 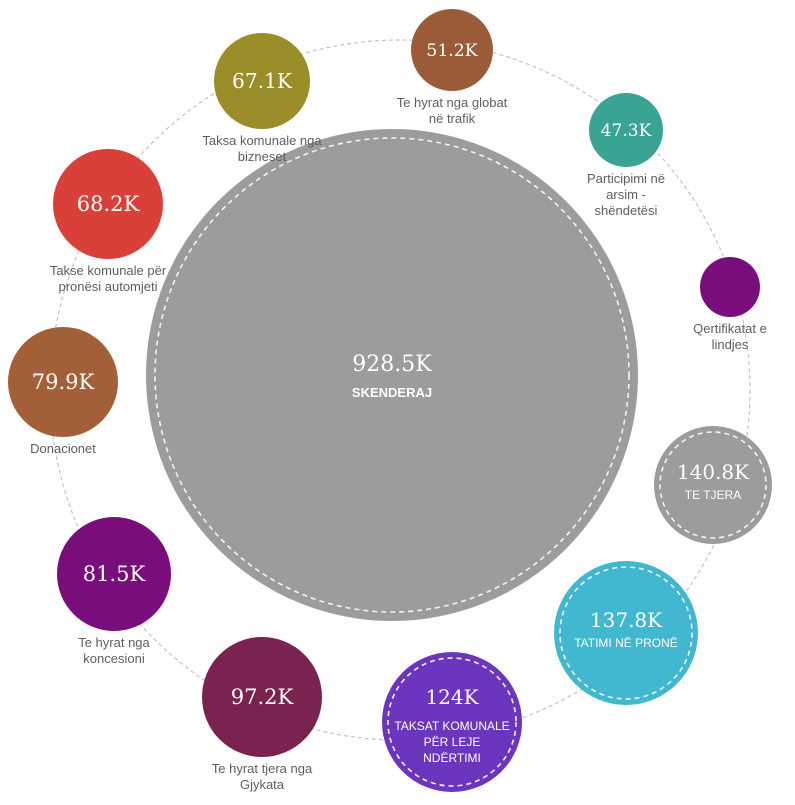 What do you see at coordinates (262, 784) in the screenshot?
I see `bubble-label-6: Gjykata` at bounding box center [262, 784].